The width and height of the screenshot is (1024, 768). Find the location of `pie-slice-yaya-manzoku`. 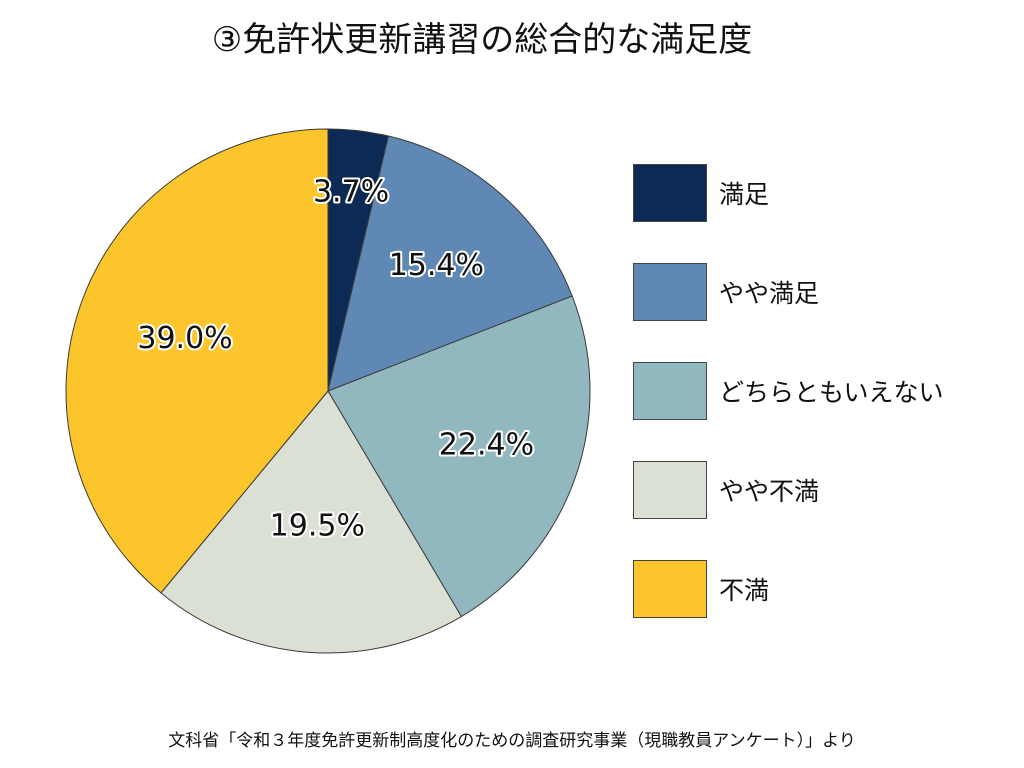

pie-slice-yaya-manzoku is located at coordinates (450, 263).